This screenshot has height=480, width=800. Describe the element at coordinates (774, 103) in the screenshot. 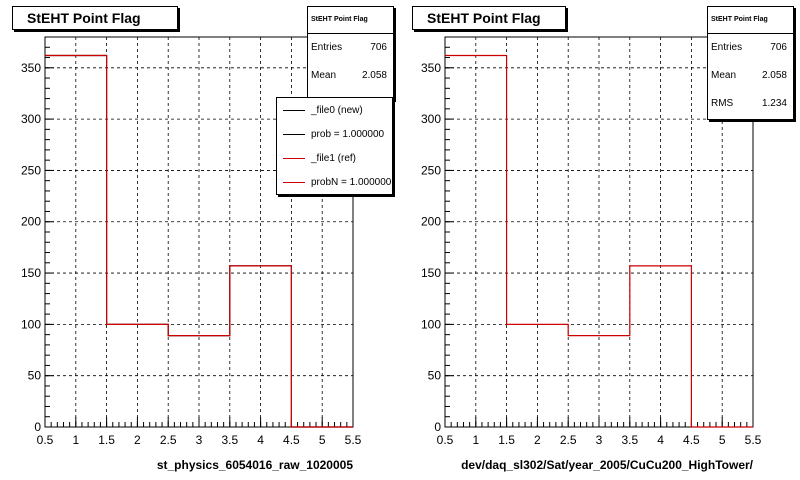

I see `stats-value: 1.234` at that location.